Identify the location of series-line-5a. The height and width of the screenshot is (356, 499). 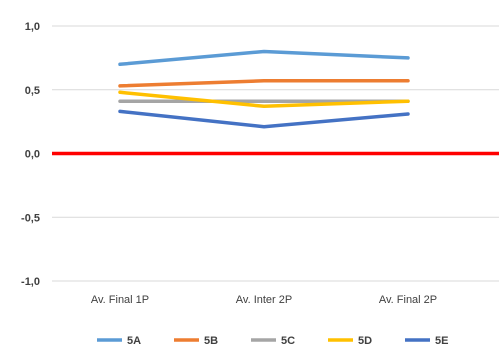
(264, 58).